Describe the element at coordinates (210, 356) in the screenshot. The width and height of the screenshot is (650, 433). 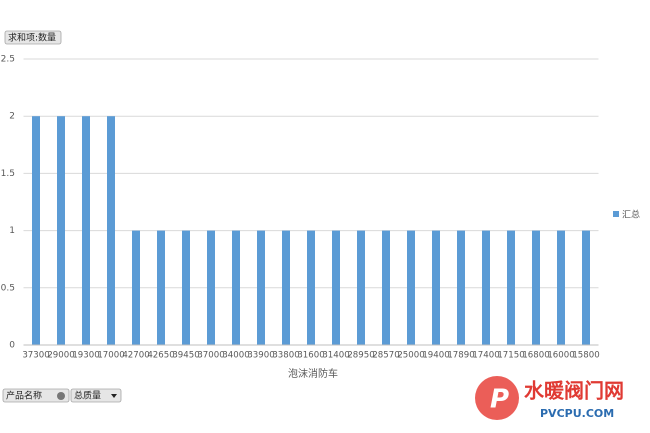
I see `x-tick-label: 37000` at that location.